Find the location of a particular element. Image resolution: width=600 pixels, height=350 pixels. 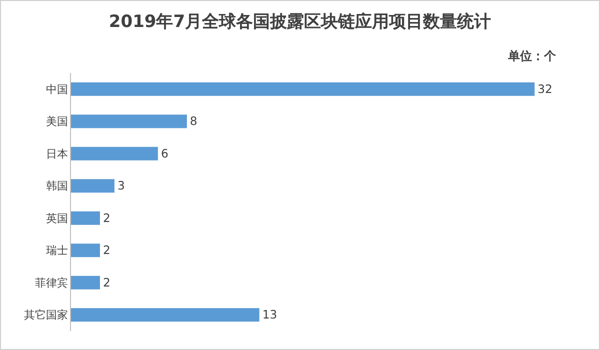

y-tick-label: 瑞士 is located at coordinates (57, 251).